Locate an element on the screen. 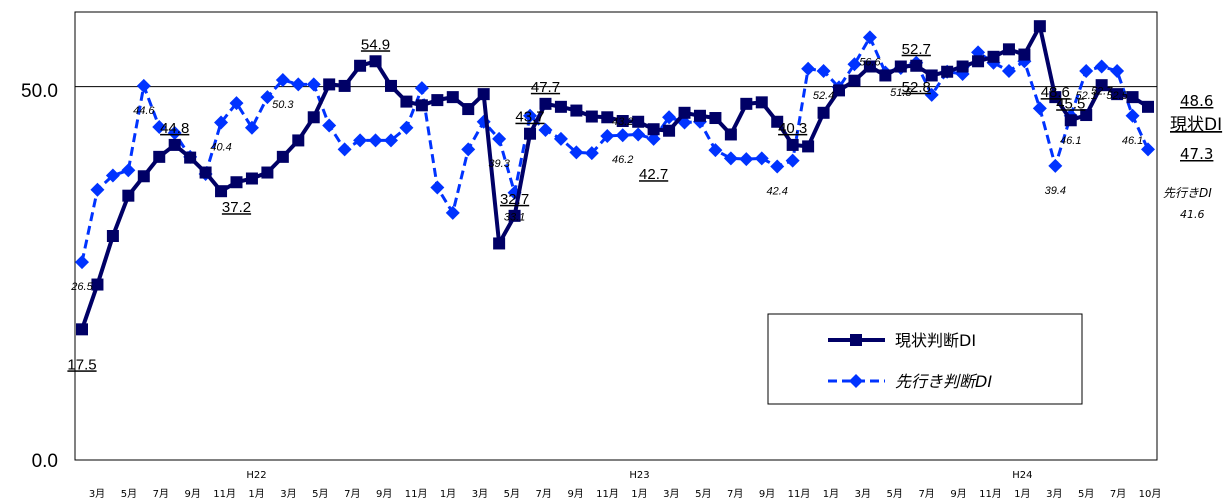 The image size is (1231, 504). current-data-label: 47.7 is located at coordinates (545, 87).